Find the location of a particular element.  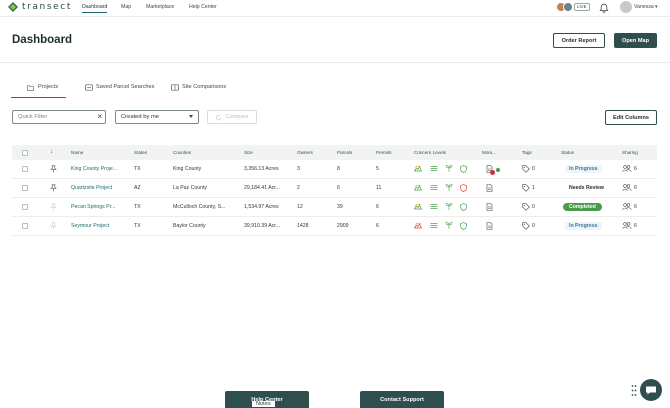

col-status: Status is located at coordinates (568, 152).